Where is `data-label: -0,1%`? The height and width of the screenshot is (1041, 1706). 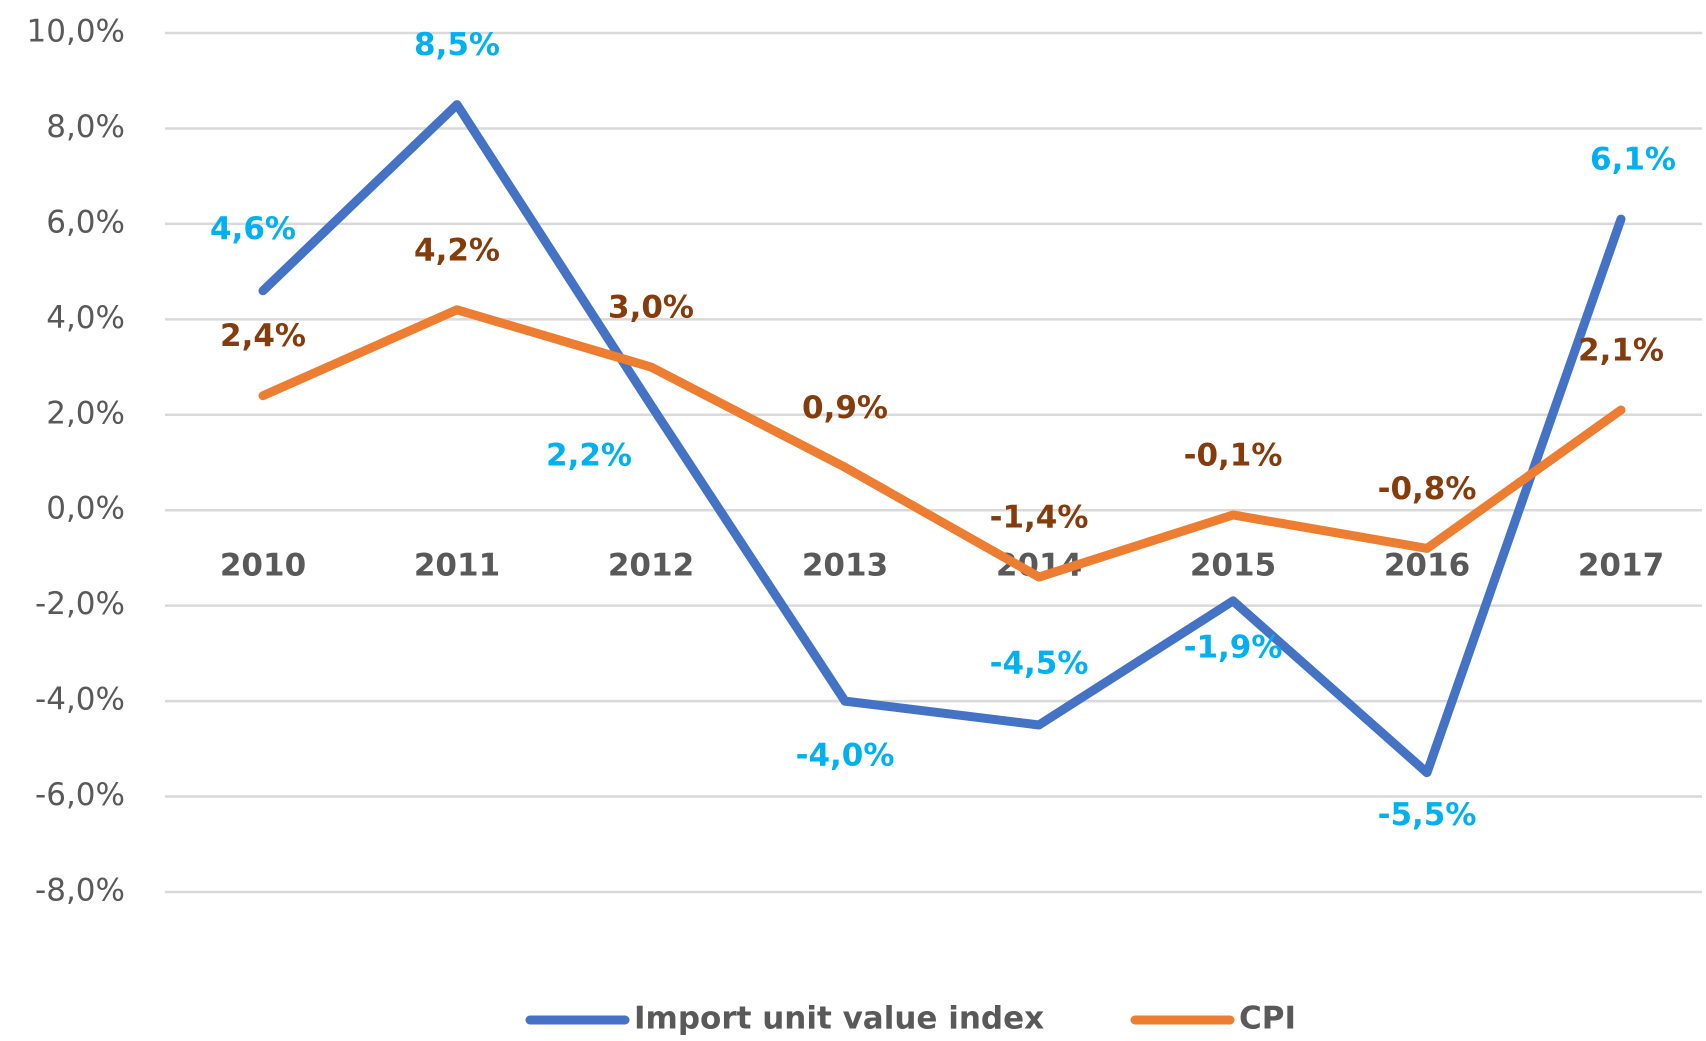 data-label: -0,1% is located at coordinates (1233, 455).